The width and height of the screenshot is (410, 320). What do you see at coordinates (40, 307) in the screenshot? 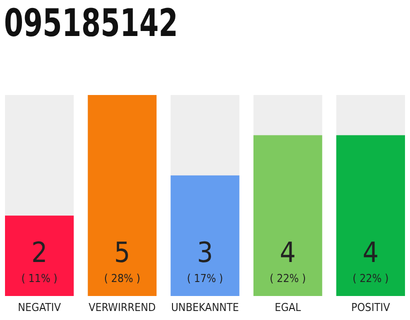
I see `x-tick-label: NEGATIV` at bounding box center [40, 307].